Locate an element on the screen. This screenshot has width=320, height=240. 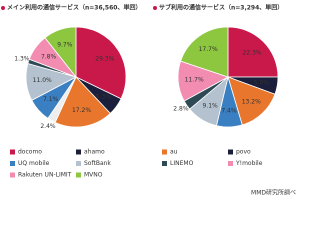
data-label: 9.7% is located at coordinates (65, 44).